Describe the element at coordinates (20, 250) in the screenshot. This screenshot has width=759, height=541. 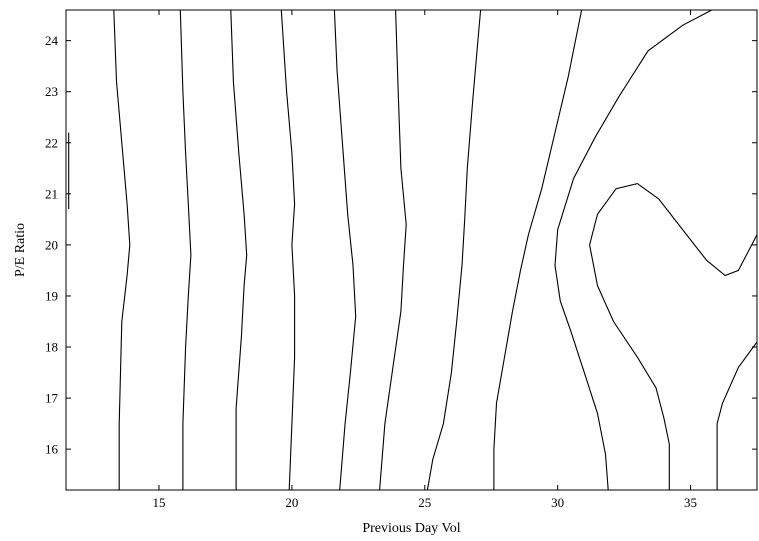
I see `y-axis-label: P/E Ratio` at that location.